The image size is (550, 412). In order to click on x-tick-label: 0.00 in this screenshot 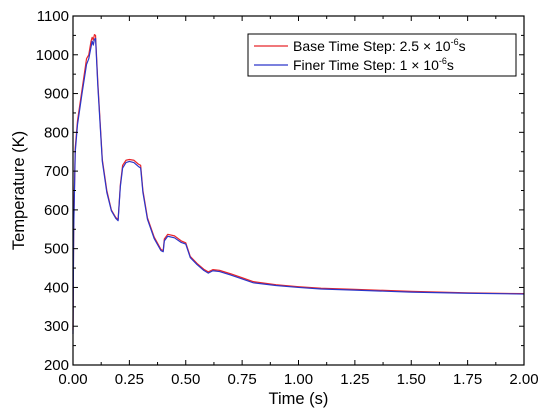, I will do `click(72, 379)`.